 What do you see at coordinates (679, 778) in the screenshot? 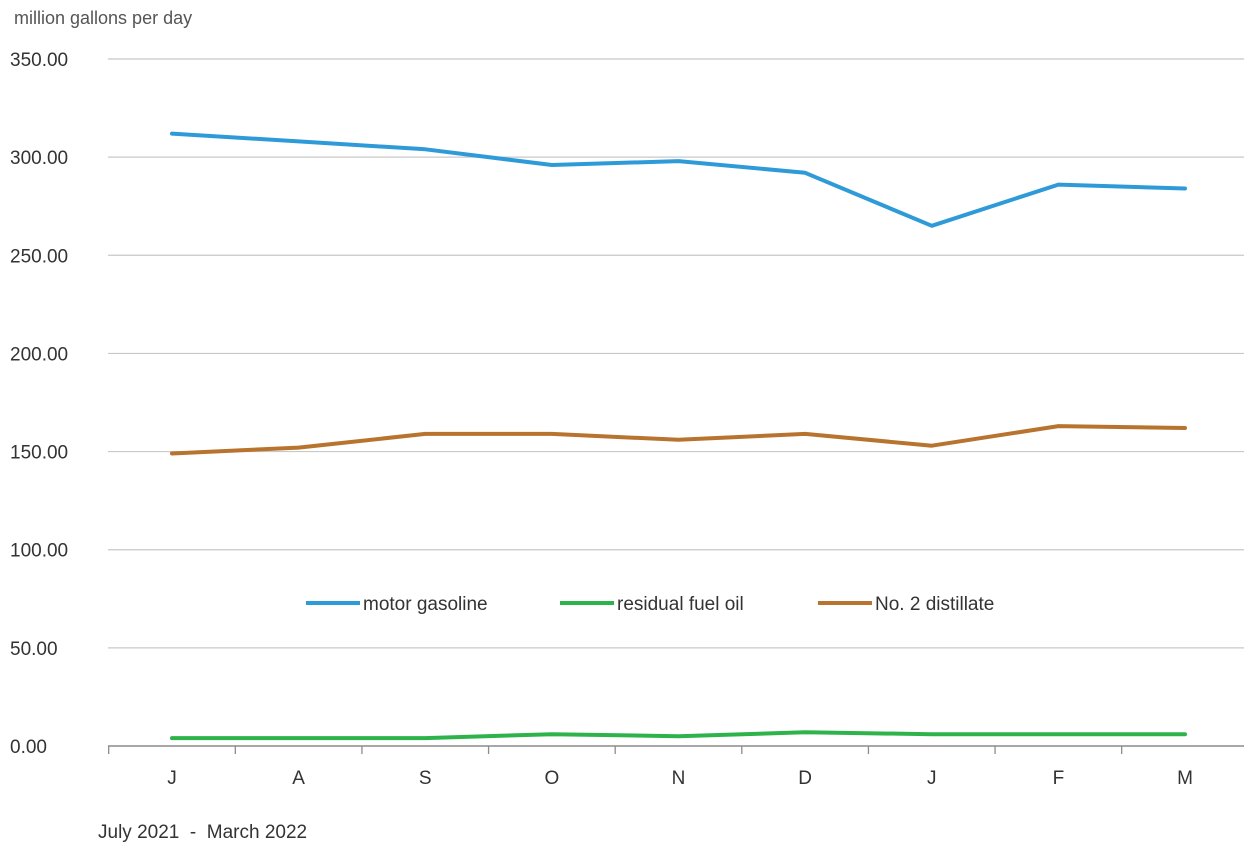
I see `x-tick-label: N` at bounding box center [679, 778].